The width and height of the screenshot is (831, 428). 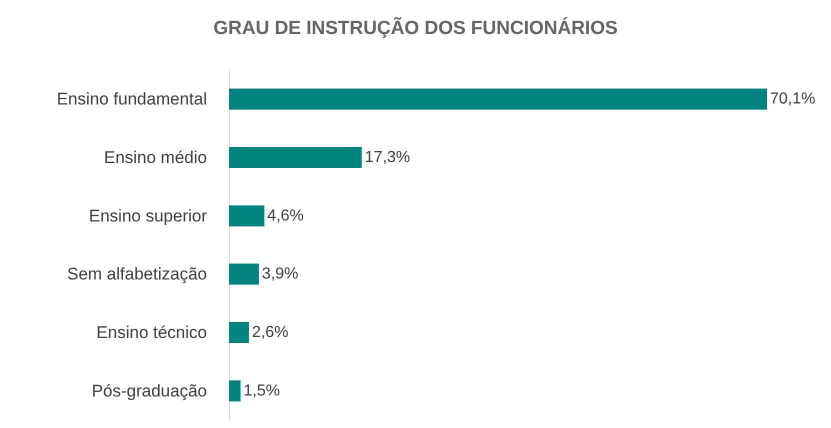 I want to click on data-label: 3,9%, so click(x=280, y=274).